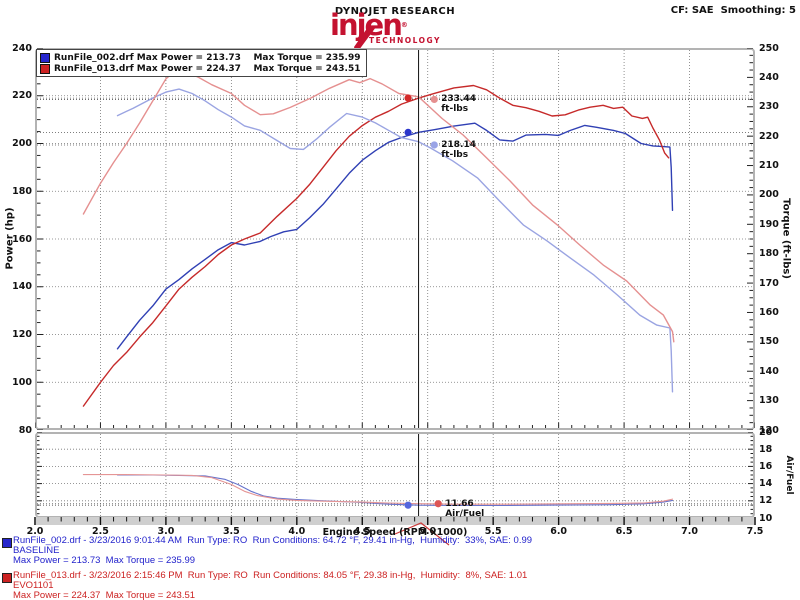 Image resolution: width=800 pixels, height=600 pixels. Describe the element at coordinates (458, 149) in the screenshot. I see `annotation-218.14-ft-lbs: 218.14 ft-lbs` at that location.